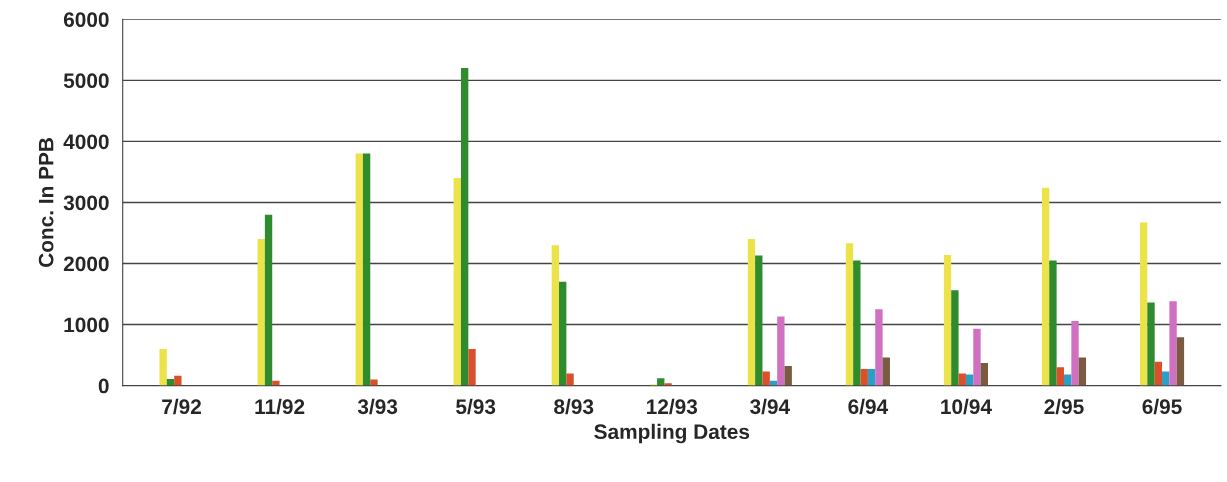  I want to click on x-tick-label: 2/95, so click(1064, 406).